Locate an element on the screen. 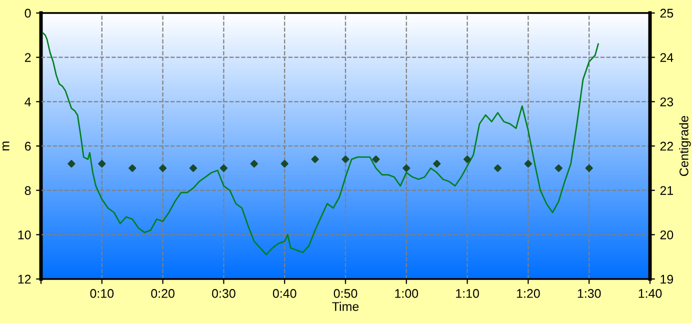  y-tick-label: 8 is located at coordinates (27, 190).